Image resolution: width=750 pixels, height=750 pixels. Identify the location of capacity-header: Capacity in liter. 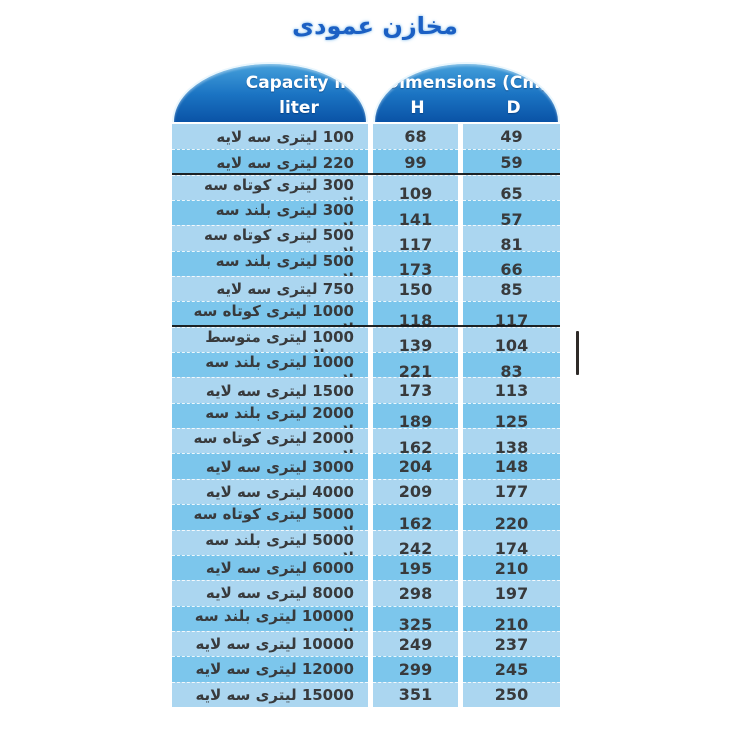
(270, 92).